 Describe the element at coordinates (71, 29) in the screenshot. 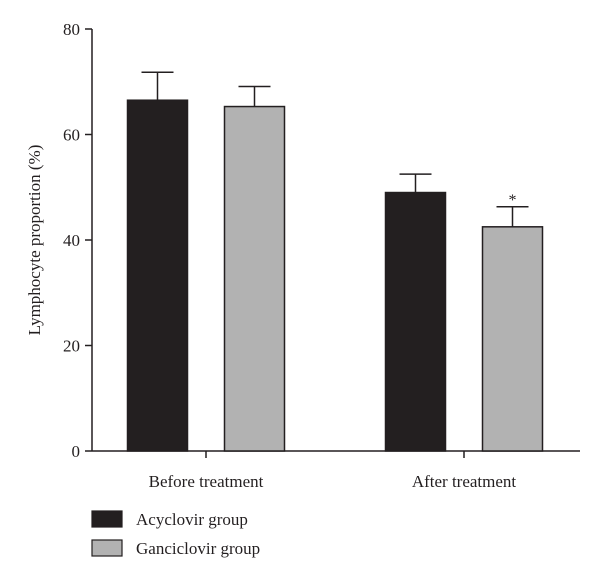

I see `y-tick-label-80: 80` at that location.